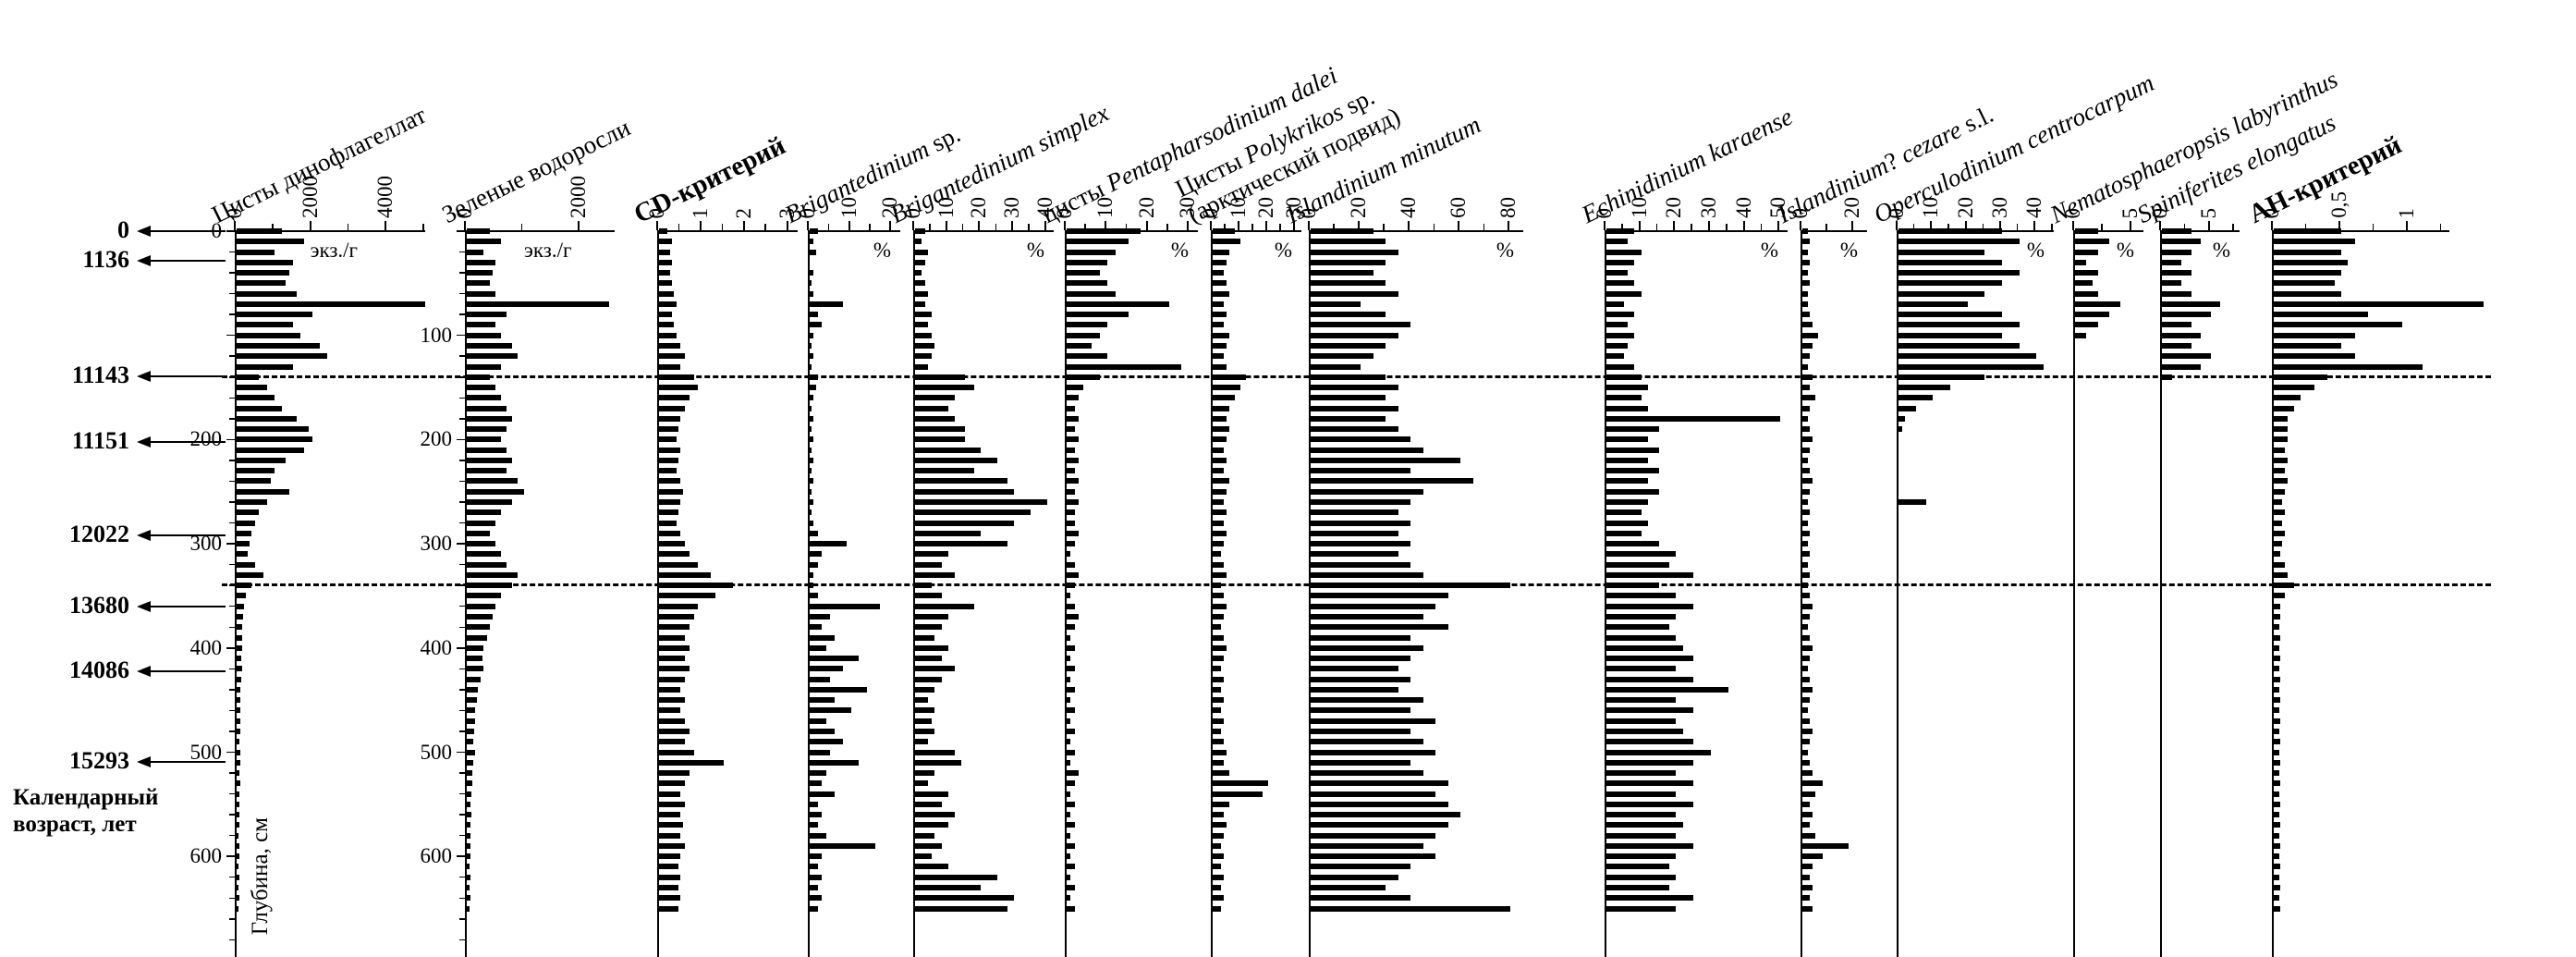  What do you see at coordinates (2339, 204) in the screenshot?
I see `x-tick-label: 0,5` at bounding box center [2339, 204].